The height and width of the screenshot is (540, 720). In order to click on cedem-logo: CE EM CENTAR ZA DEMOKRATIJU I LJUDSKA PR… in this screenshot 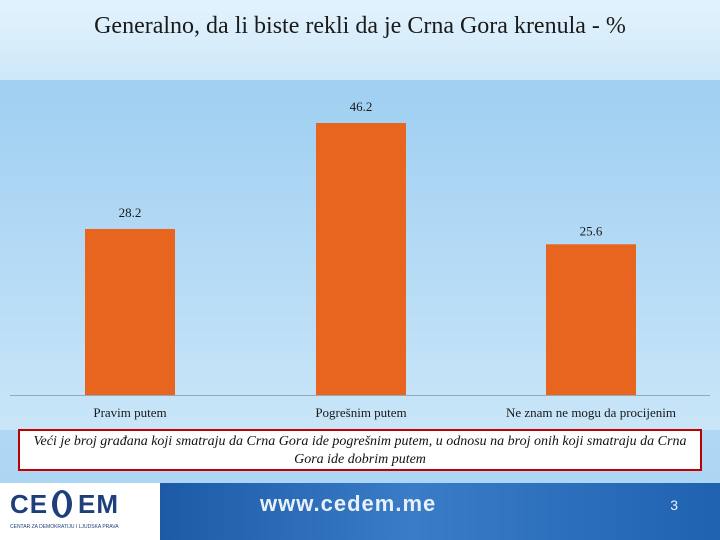, I will do `click(80, 511)`.